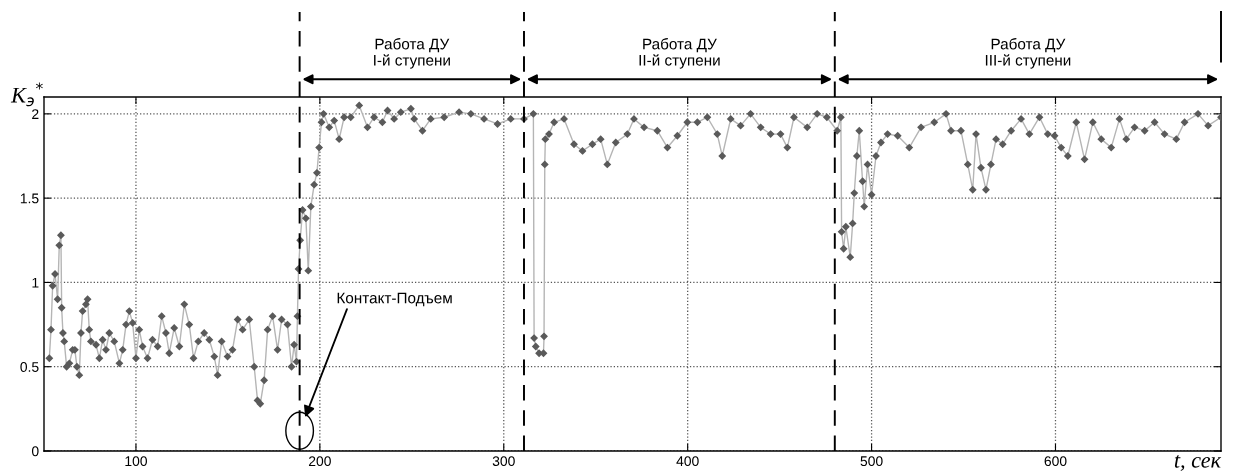 The width and height of the screenshot is (1243, 473). Describe the element at coordinates (503, 461) in the screenshot. I see `x-tick-label: 300` at that location.